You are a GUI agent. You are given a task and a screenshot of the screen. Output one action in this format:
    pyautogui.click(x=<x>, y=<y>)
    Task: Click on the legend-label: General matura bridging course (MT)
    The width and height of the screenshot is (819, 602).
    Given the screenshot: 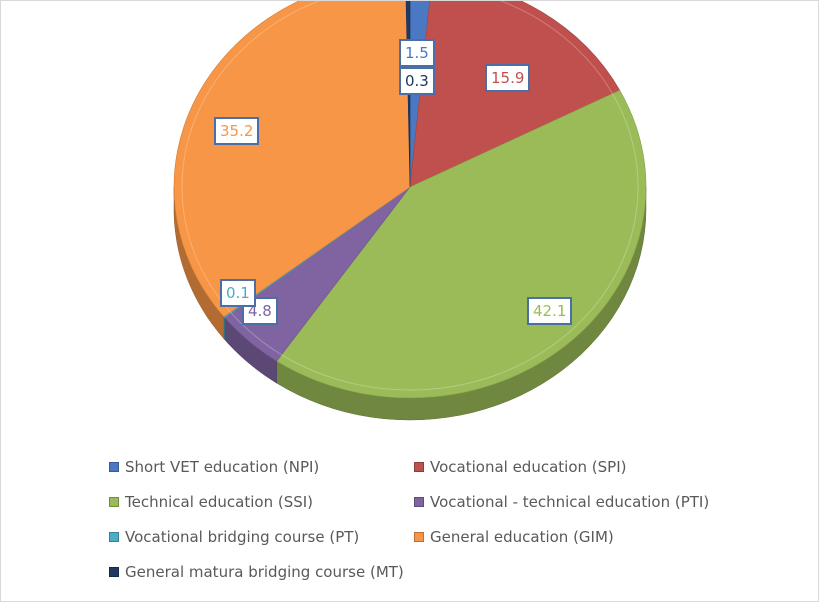 What is the action you would take?
    pyautogui.click(x=264, y=572)
    